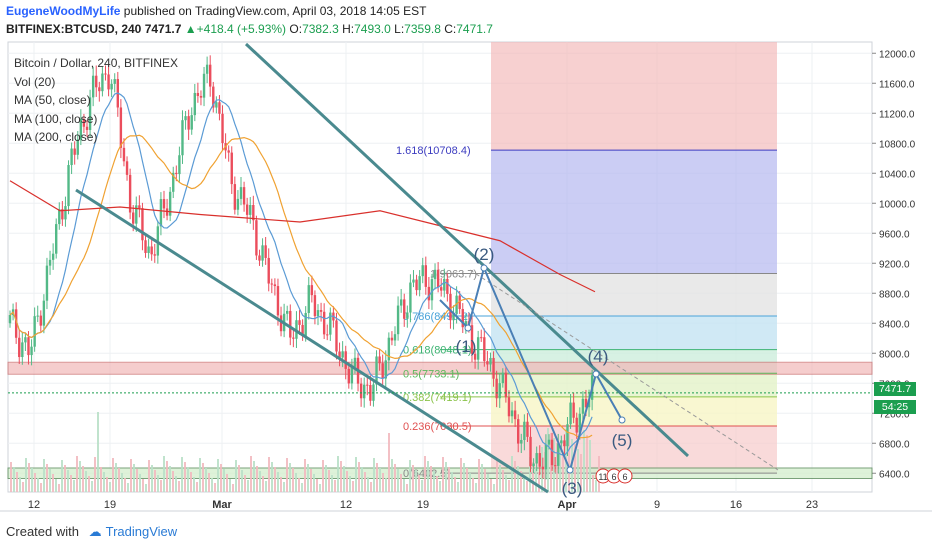  I want to click on wave-label: (5), so click(622, 440).